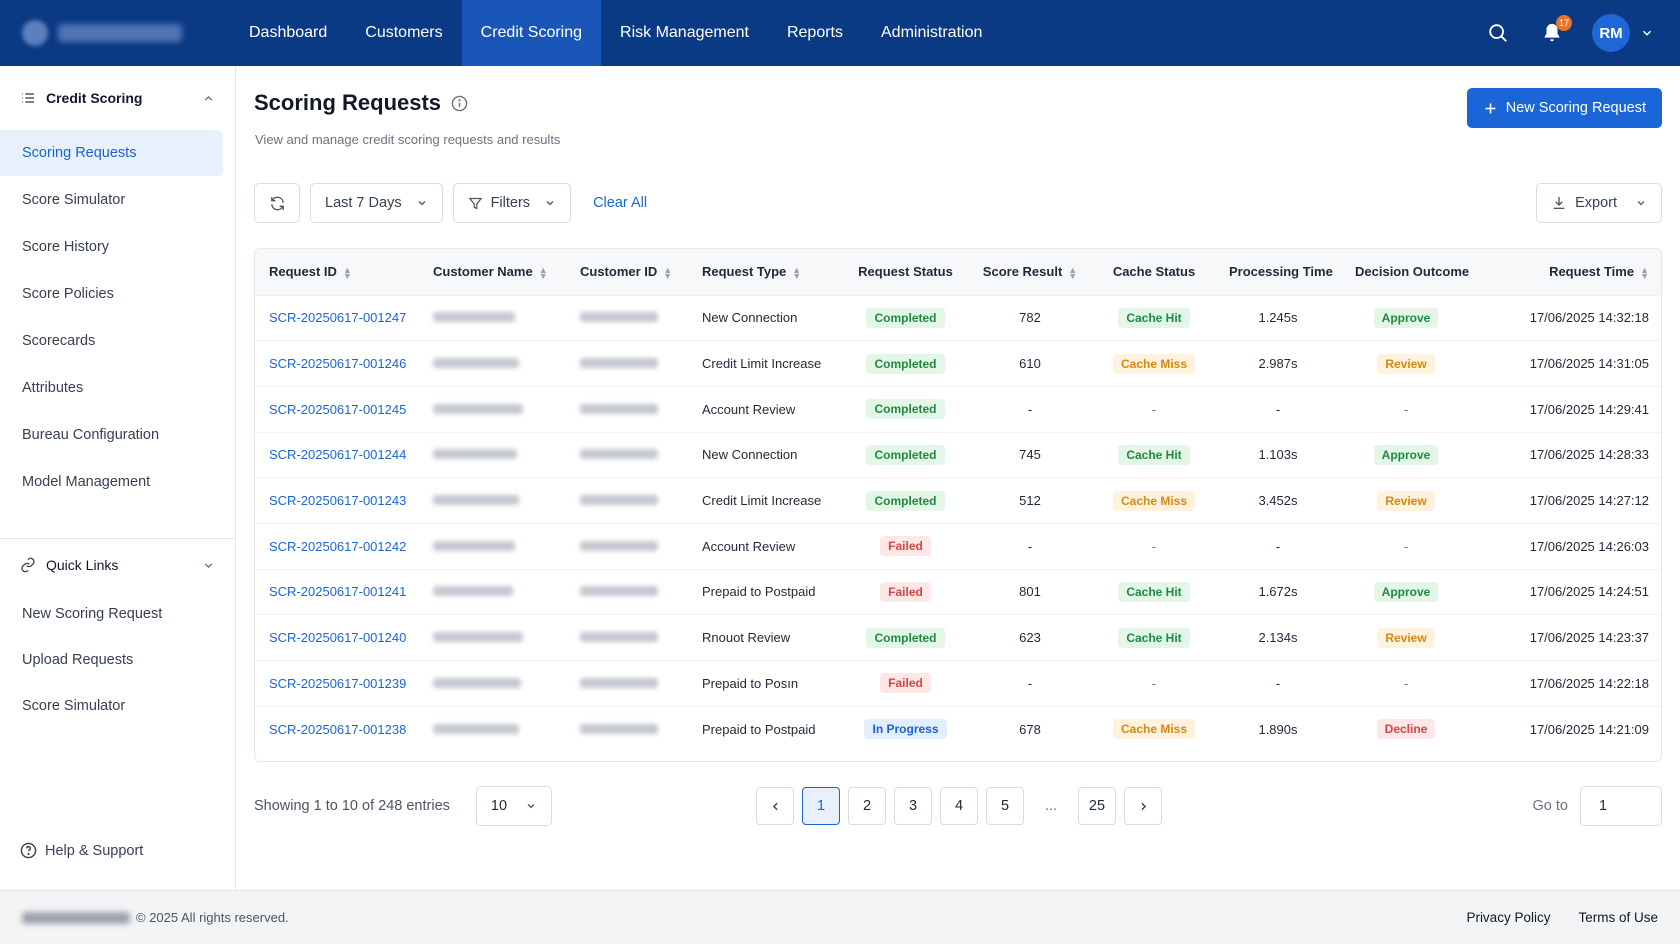 This screenshot has width=1680, height=944. What do you see at coordinates (626, 272) in the screenshot?
I see `col-customer-id: Customer ID ▲ ▼` at bounding box center [626, 272].